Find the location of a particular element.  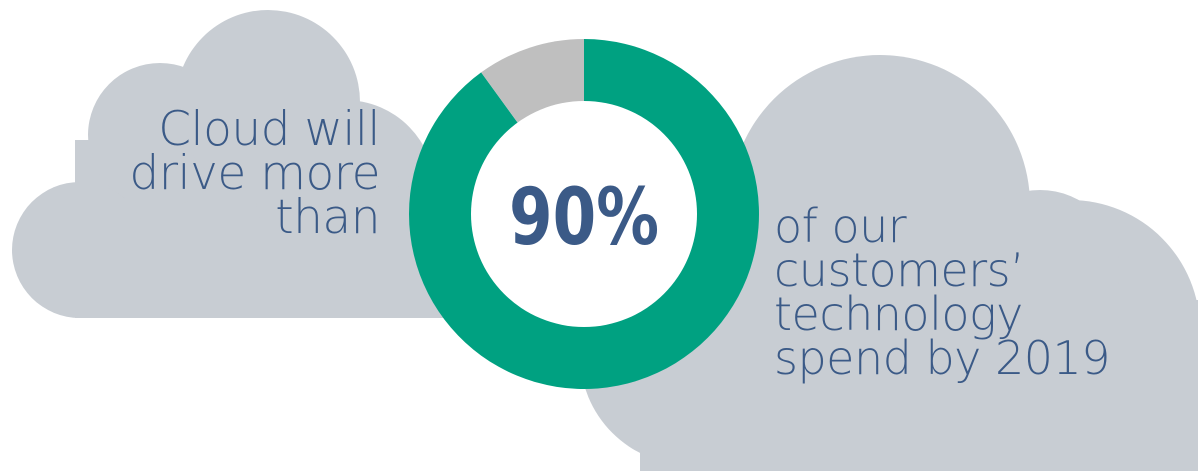

caption-right-line: technology is located at coordinates (898, 314).